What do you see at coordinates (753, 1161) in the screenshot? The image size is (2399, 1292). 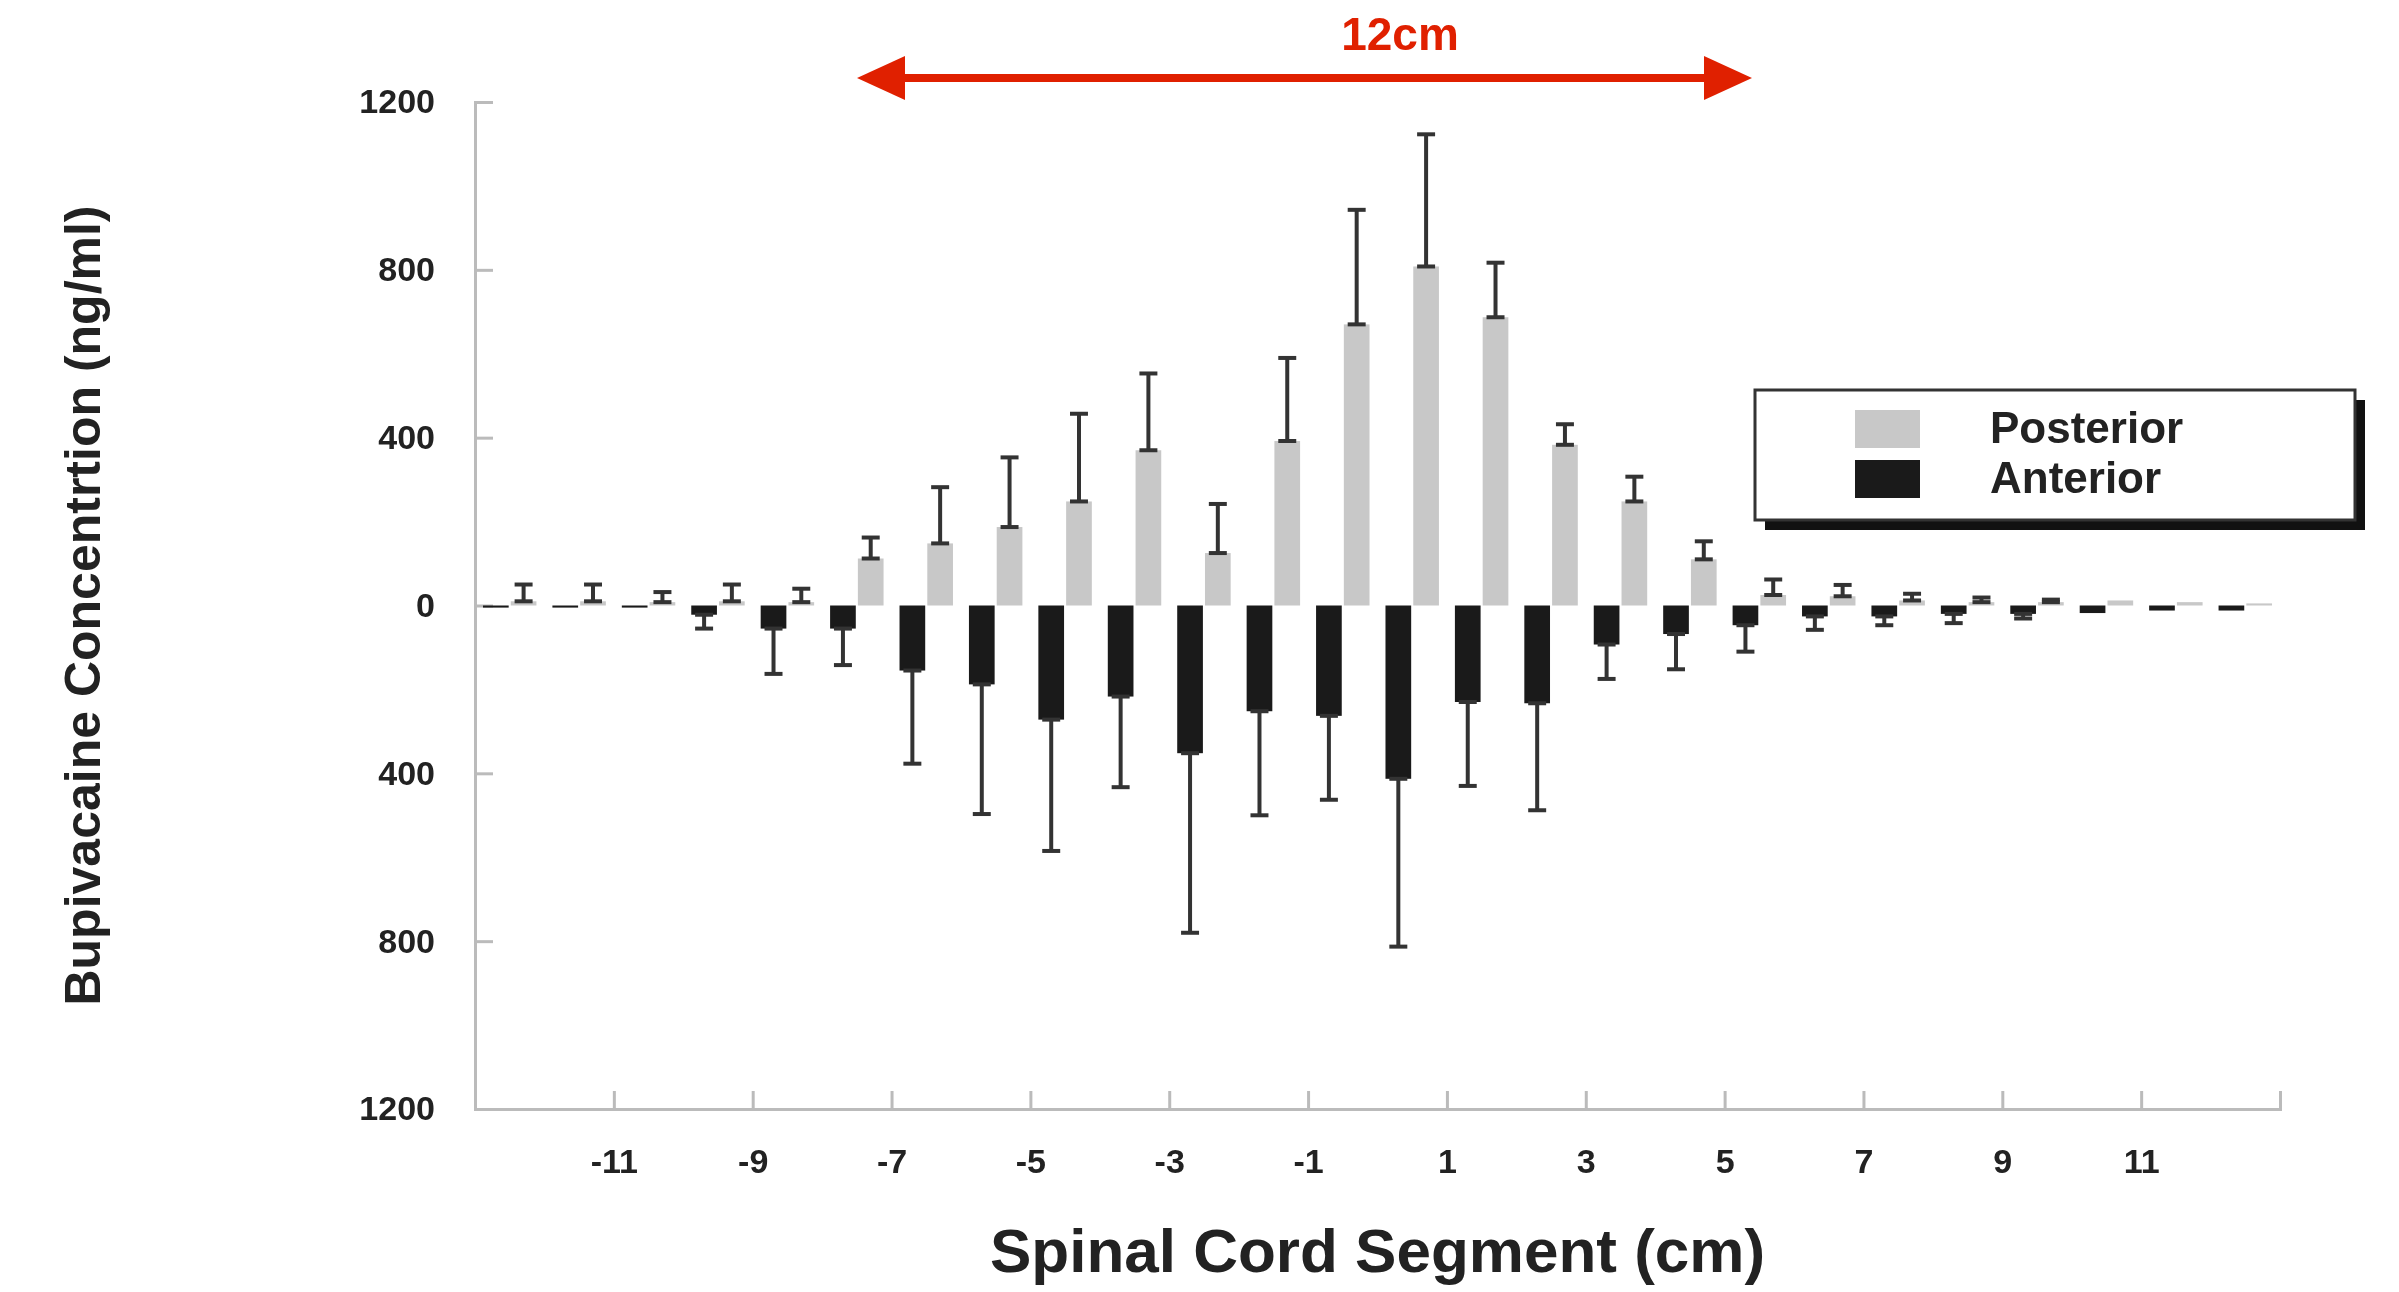 I see `x-tick-label: -9` at bounding box center [753, 1161].